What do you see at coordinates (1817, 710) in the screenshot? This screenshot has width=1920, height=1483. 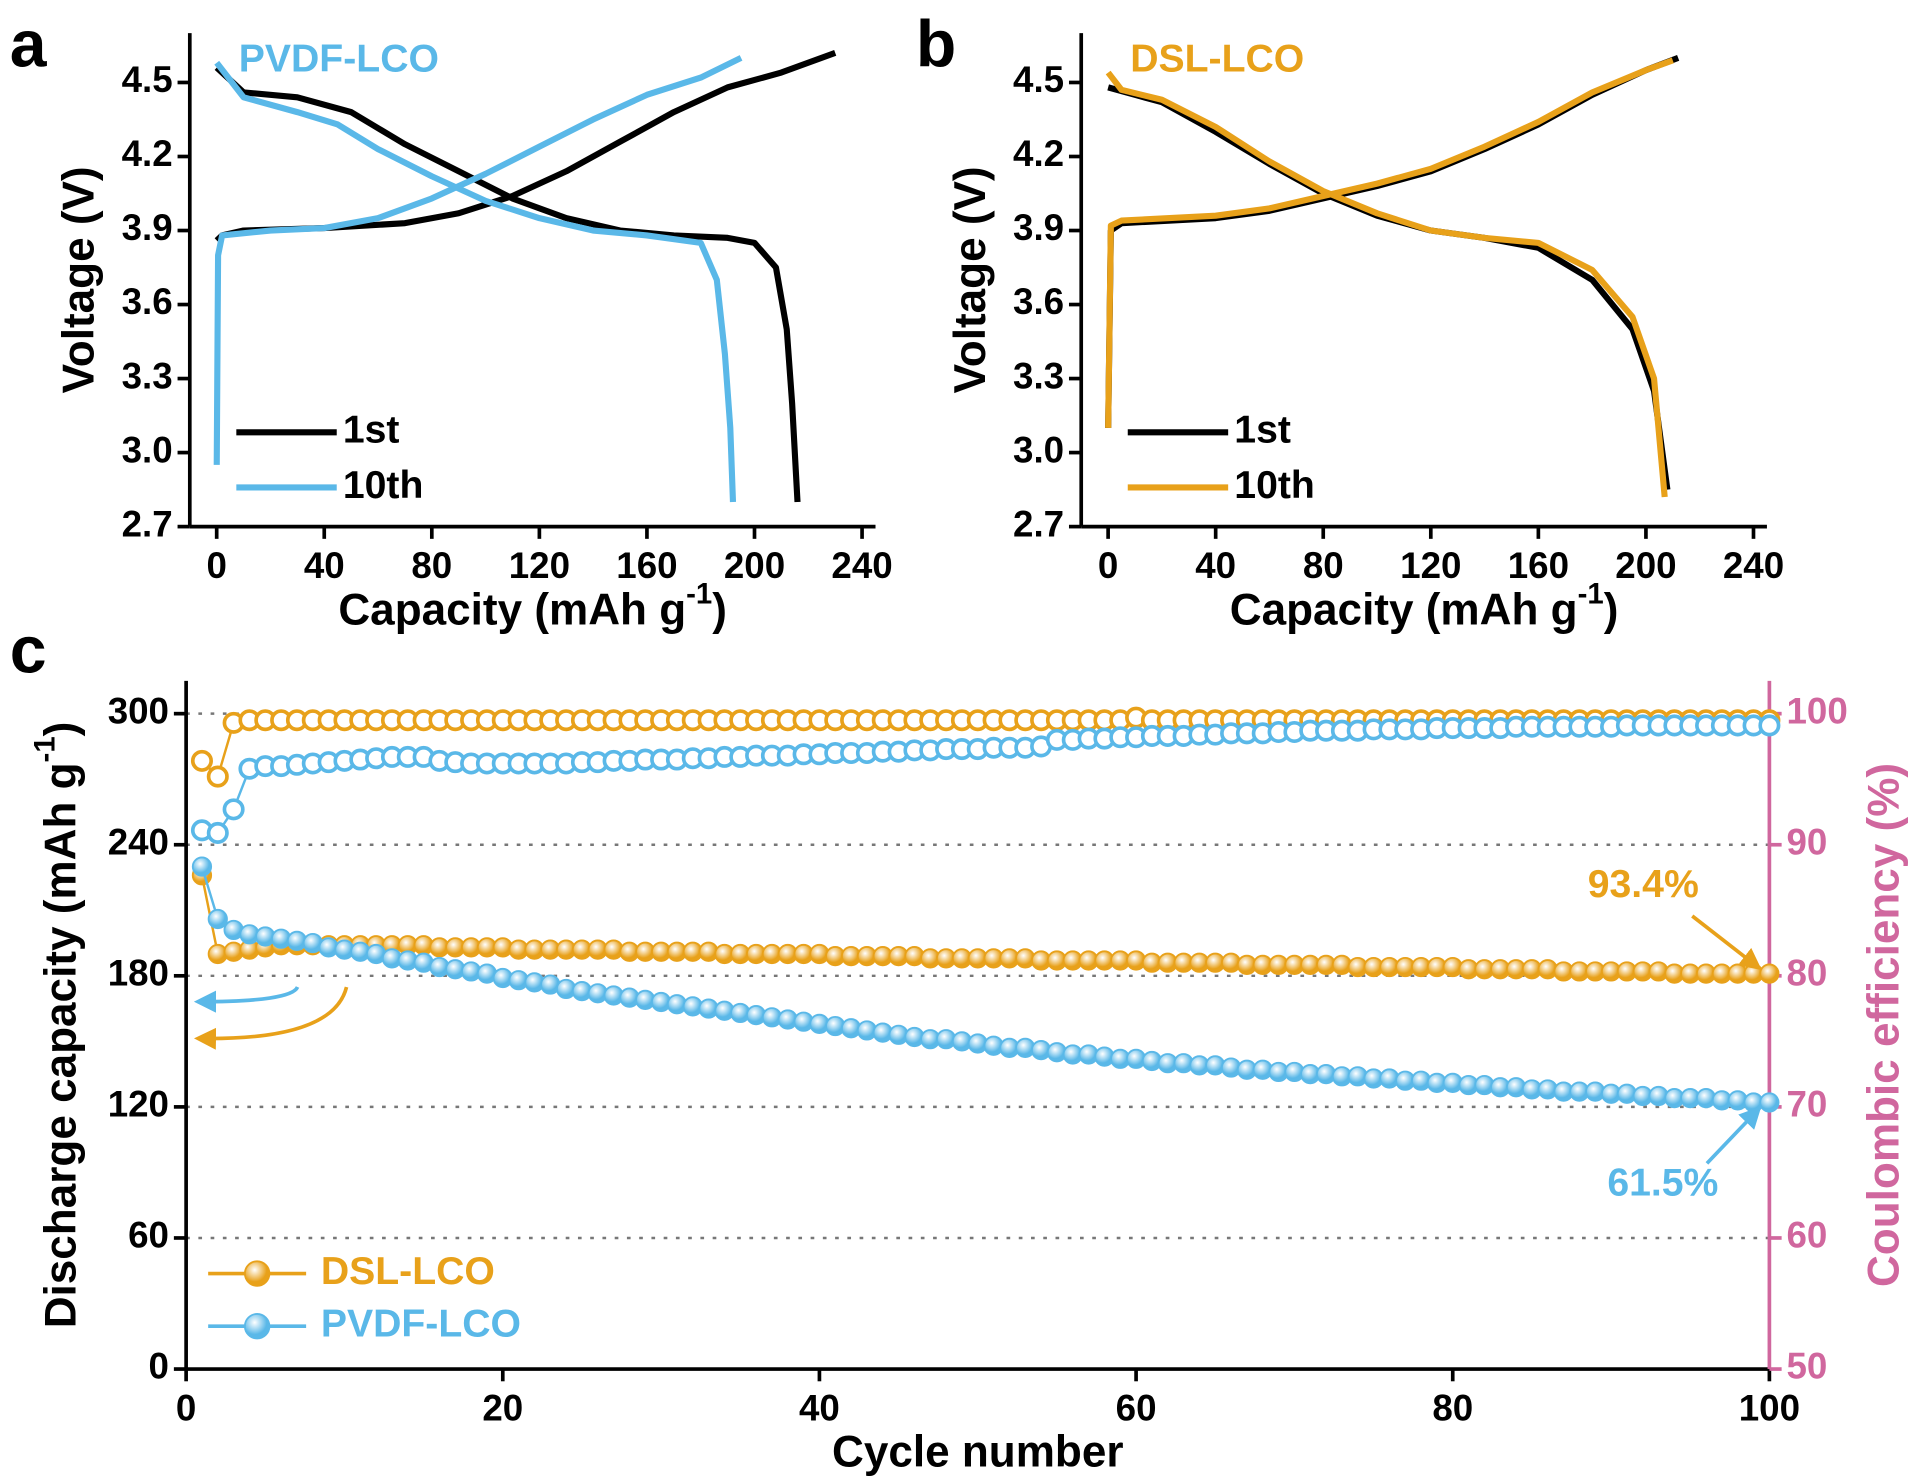 I see `y2-tick-label: 100` at bounding box center [1817, 710].